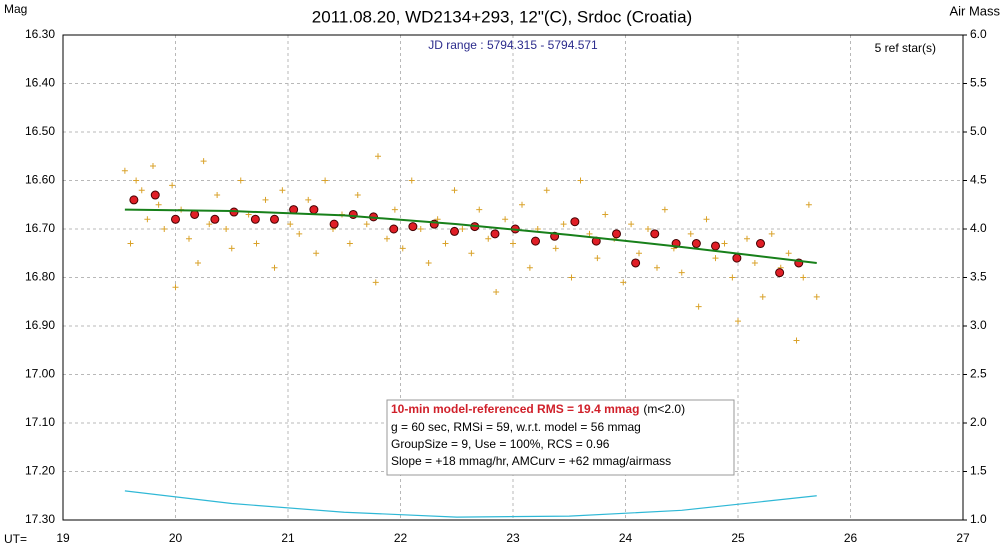 This screenshot has width=1004, height=553. Describe the element at coordinates (851, 538) in the screenshot. I see `x-tick-label: 26` at that location.